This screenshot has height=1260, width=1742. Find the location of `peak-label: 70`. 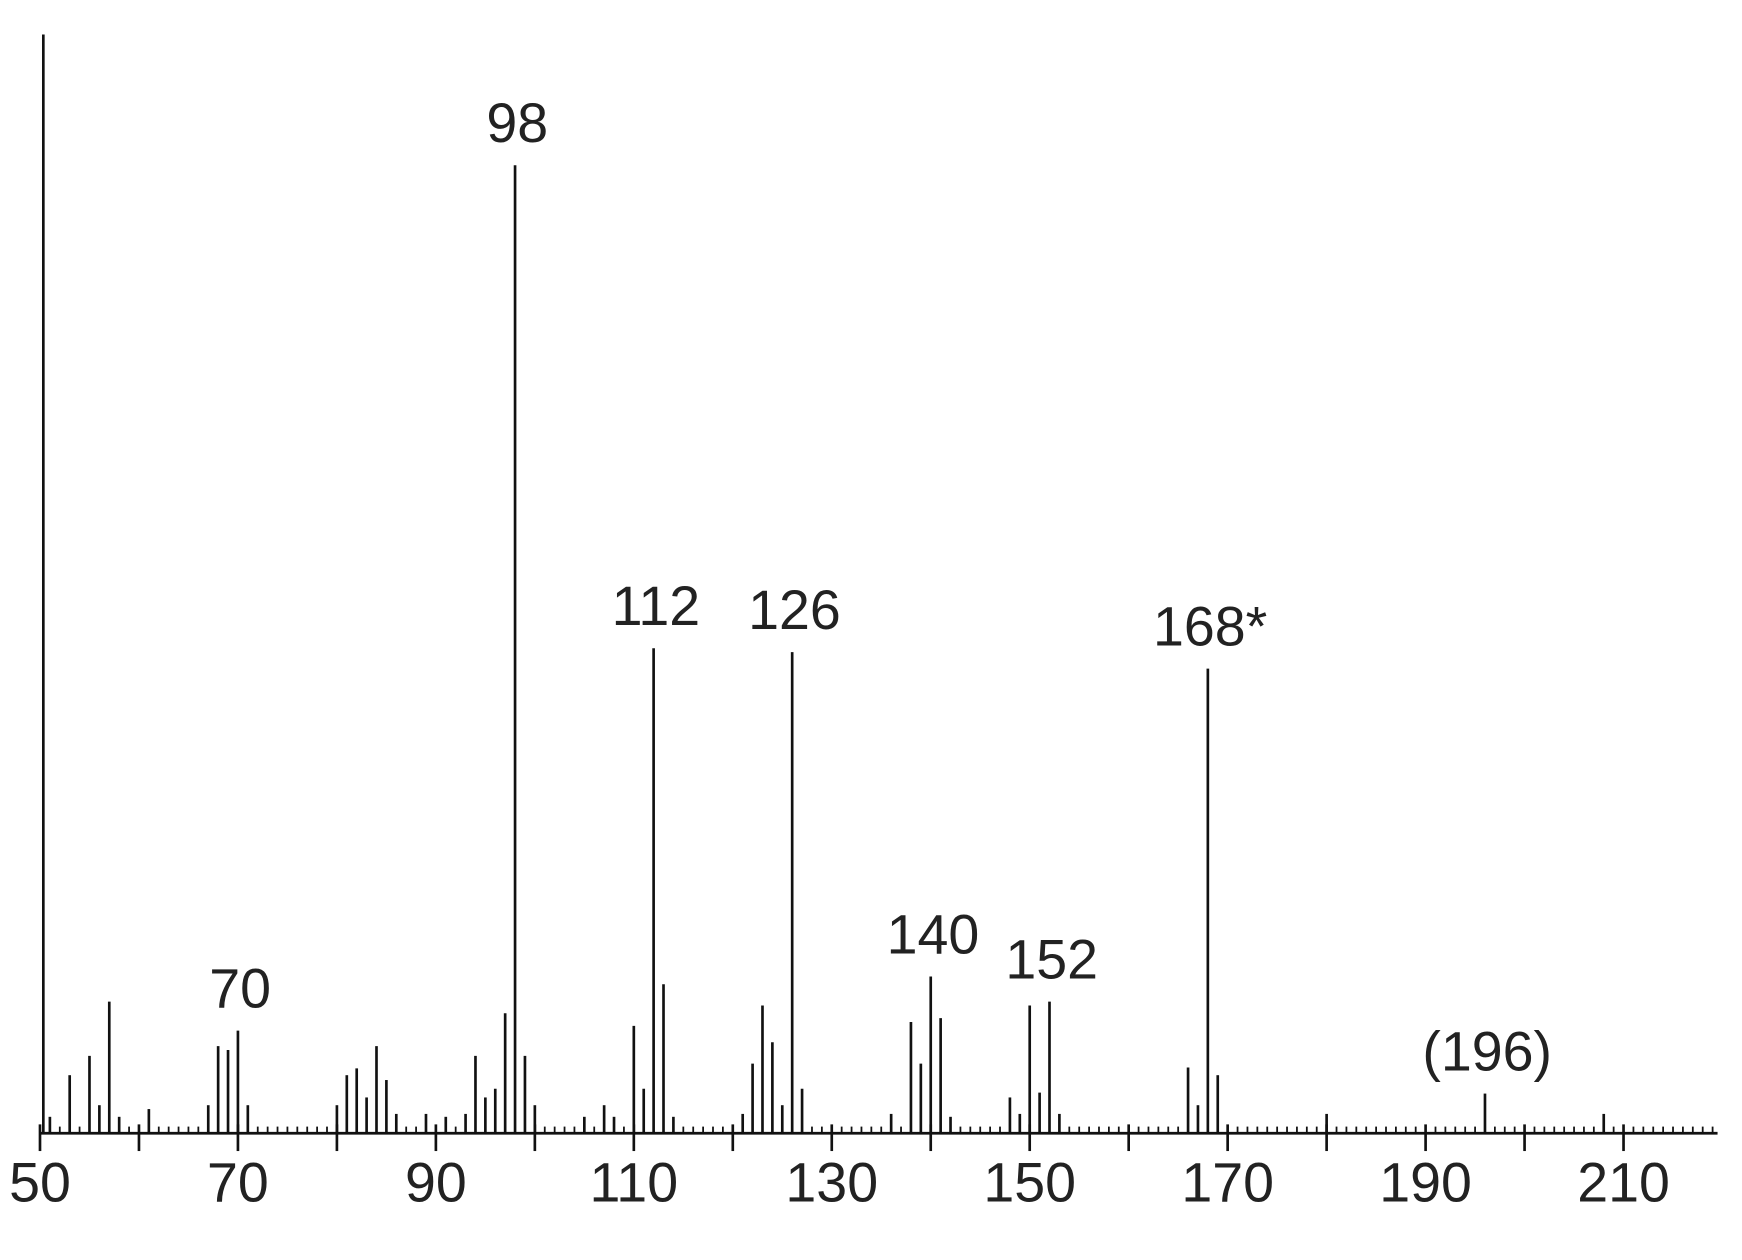

peak-label: 70 is located at coordinates (240, 989).